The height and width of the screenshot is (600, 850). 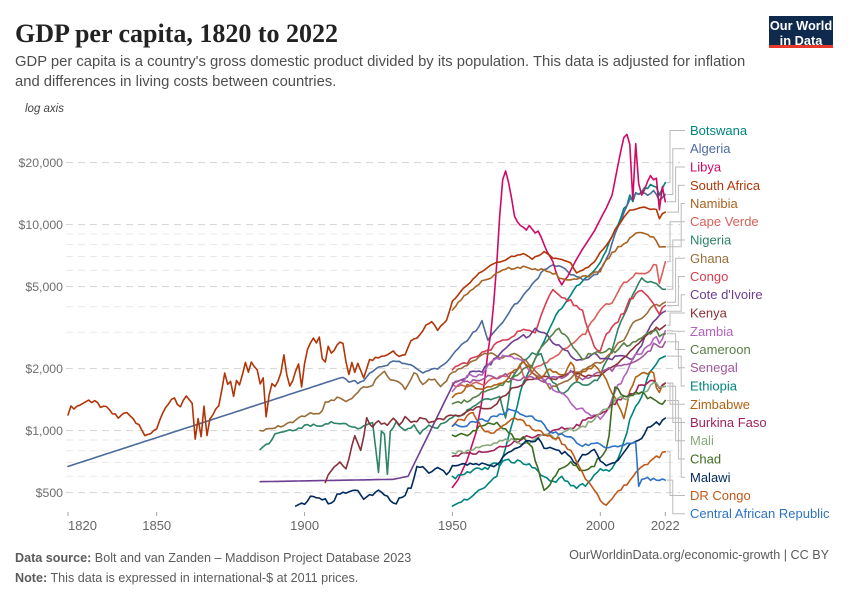 I want to click on svg-text: Zimbabwe, so click(x=720, y=404).